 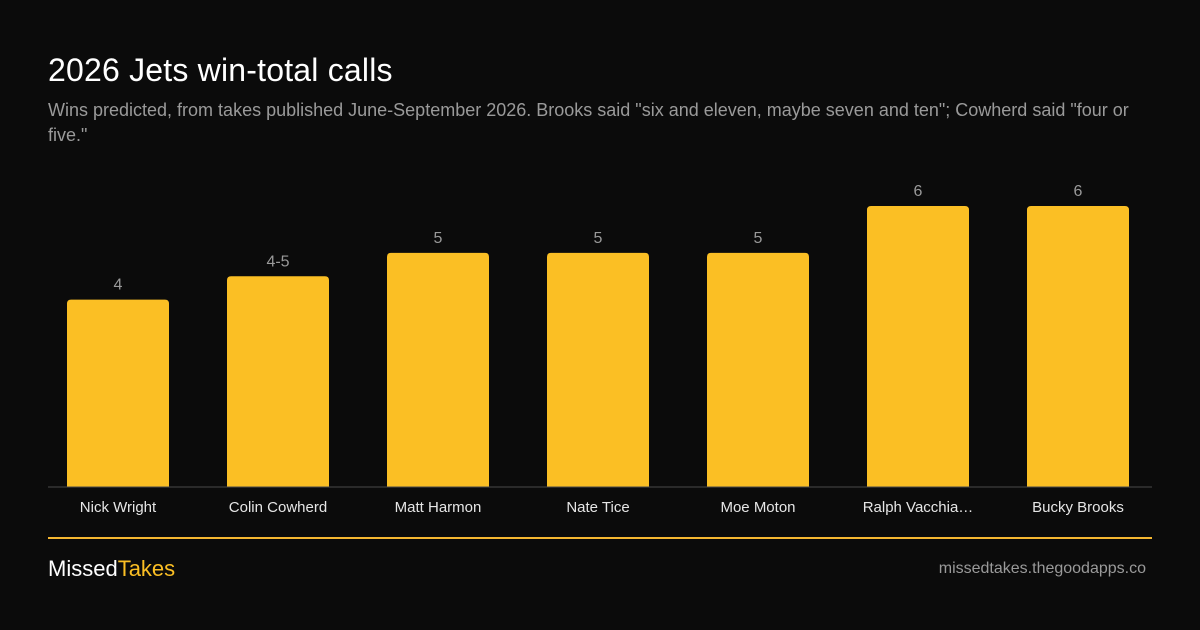 I want to click on footer-divider, so click(x=600, y=538).